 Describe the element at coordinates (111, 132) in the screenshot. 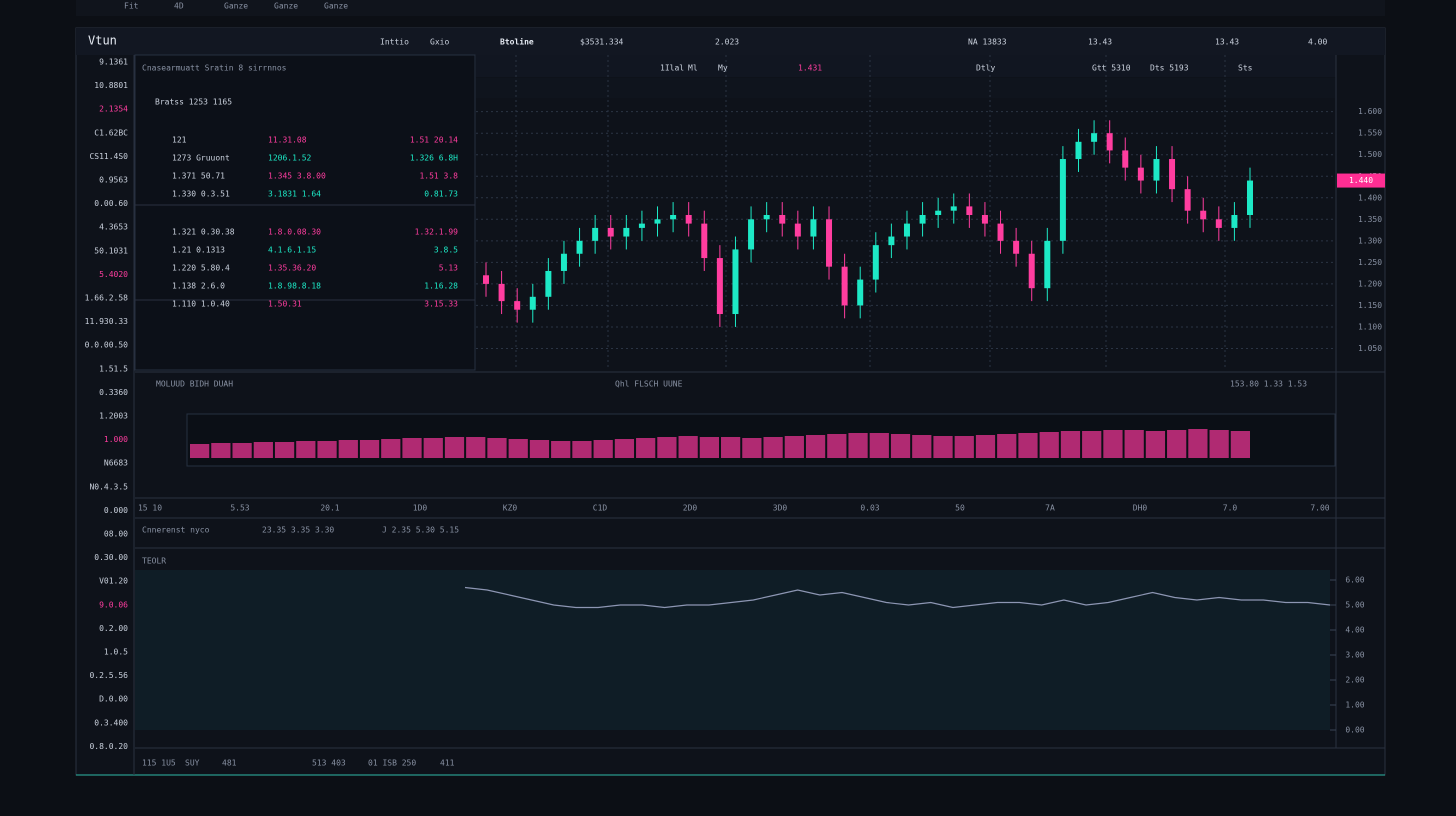

I see `label: C1.62BC` at that location.